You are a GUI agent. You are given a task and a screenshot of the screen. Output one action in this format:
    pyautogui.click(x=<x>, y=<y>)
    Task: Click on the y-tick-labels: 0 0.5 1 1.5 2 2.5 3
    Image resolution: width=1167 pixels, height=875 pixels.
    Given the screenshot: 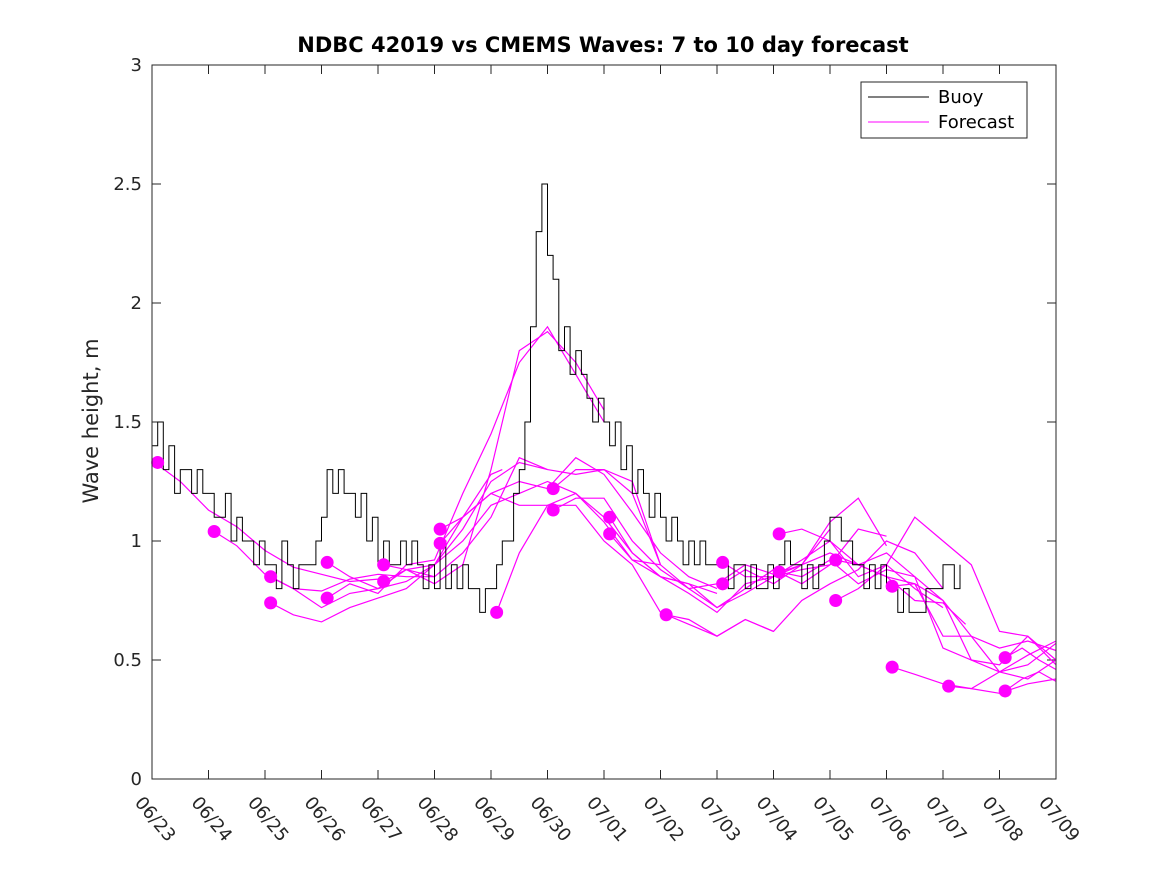 What is the action you would take?
    pyautogui.click(x=127, y=422)
    